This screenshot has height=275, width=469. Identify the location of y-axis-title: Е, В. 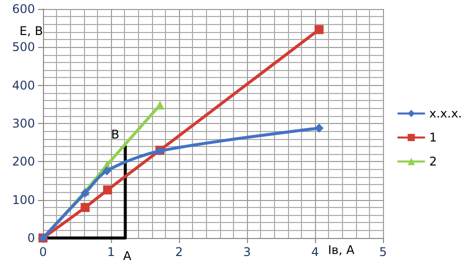
(31, 31).